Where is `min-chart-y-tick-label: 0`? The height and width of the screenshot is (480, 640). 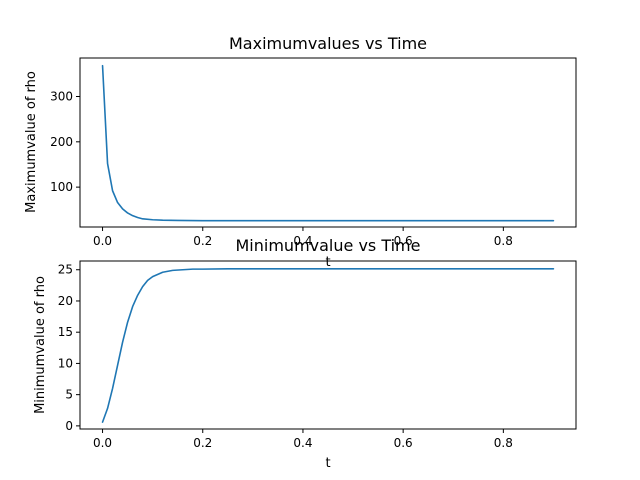
min-chart-y-tick-label: 0 is located at coordinates (69, 426).